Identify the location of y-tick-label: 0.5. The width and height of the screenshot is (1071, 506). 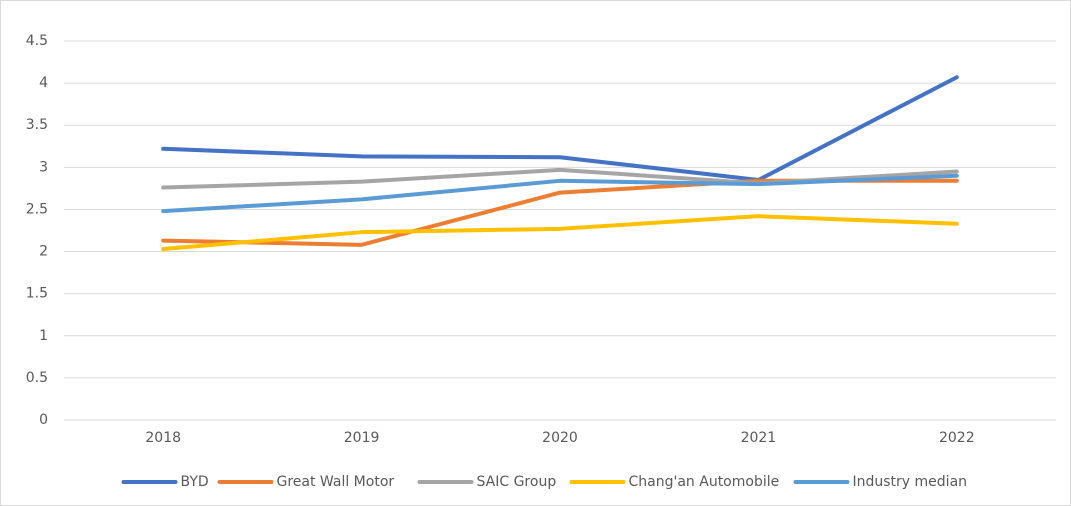
(37, 378).